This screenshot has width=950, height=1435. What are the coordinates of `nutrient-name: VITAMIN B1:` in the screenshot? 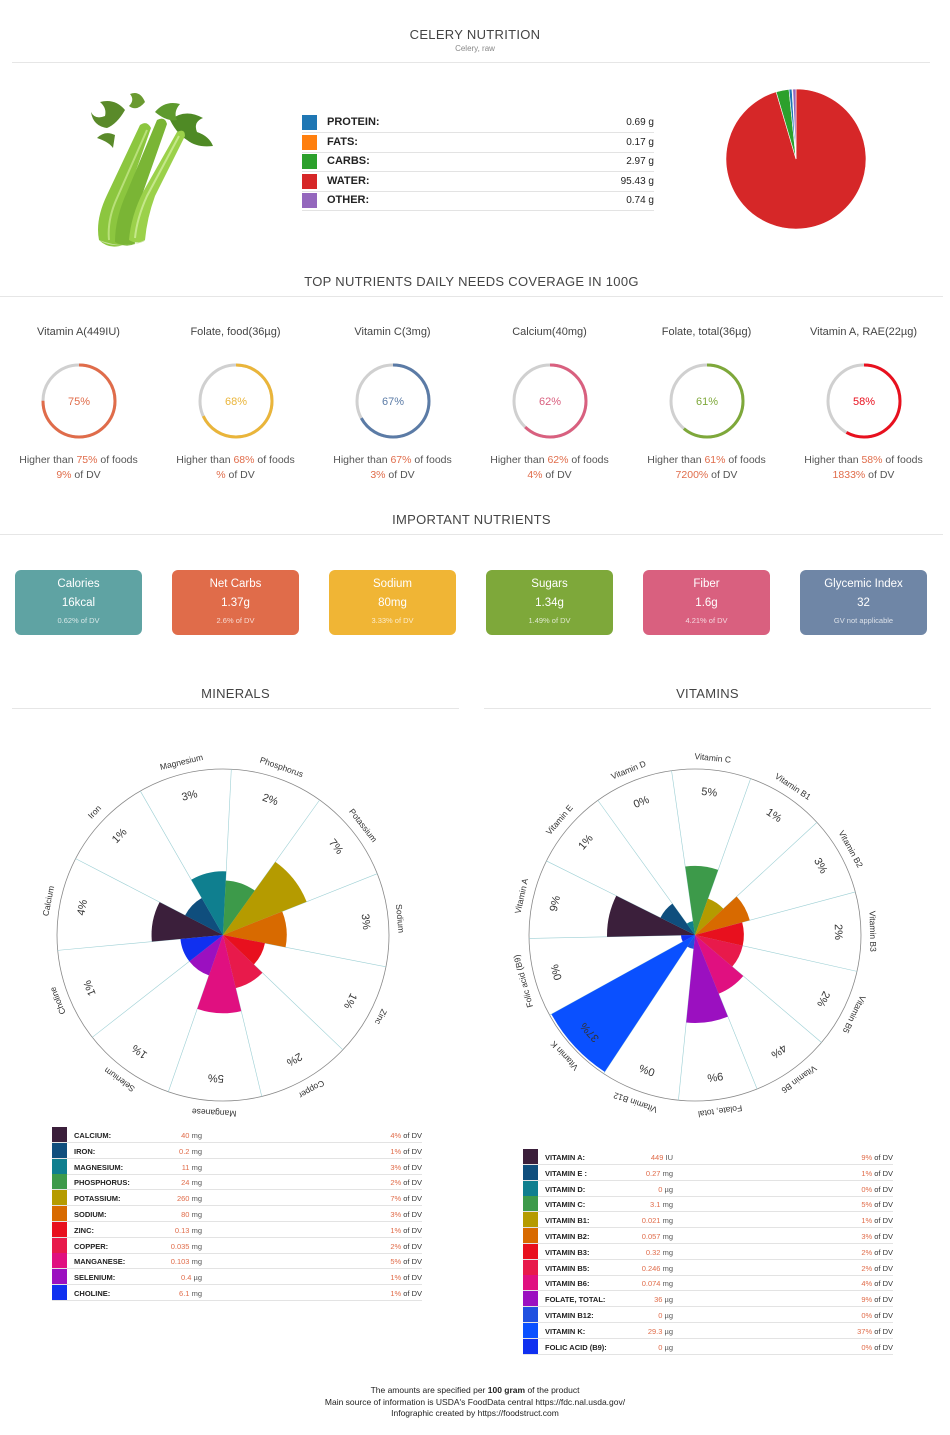 It's located at (567, 1221).